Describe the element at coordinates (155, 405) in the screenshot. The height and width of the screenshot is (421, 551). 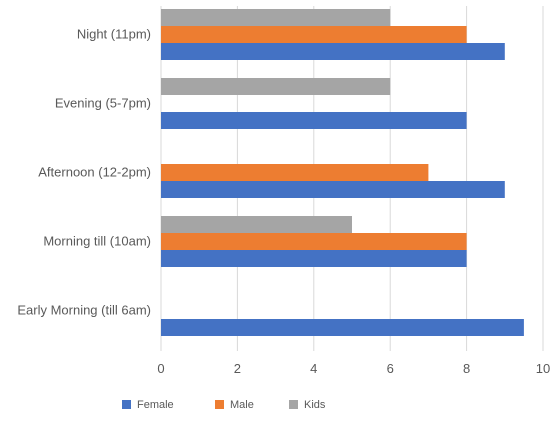
I see `legend-label-female: Female` at that location.